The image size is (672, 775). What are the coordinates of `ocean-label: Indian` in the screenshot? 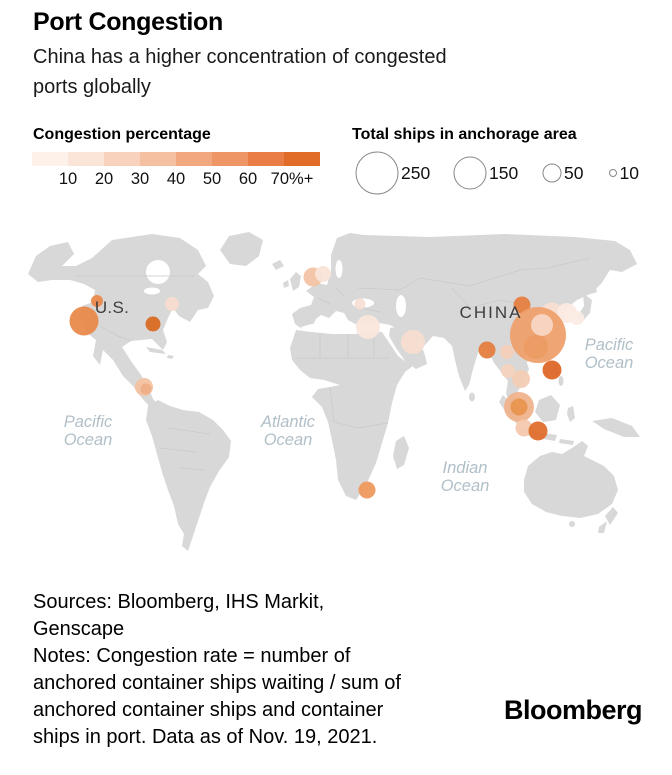 It's located at (465, 468).